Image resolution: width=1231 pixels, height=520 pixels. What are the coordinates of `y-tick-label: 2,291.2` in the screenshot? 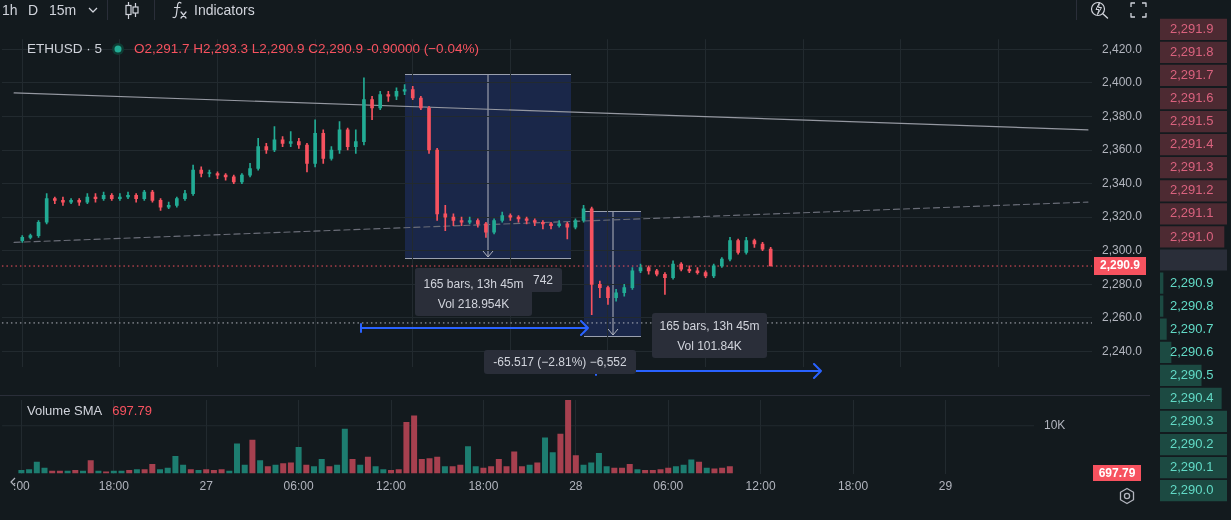 It's located at (1192, 190).